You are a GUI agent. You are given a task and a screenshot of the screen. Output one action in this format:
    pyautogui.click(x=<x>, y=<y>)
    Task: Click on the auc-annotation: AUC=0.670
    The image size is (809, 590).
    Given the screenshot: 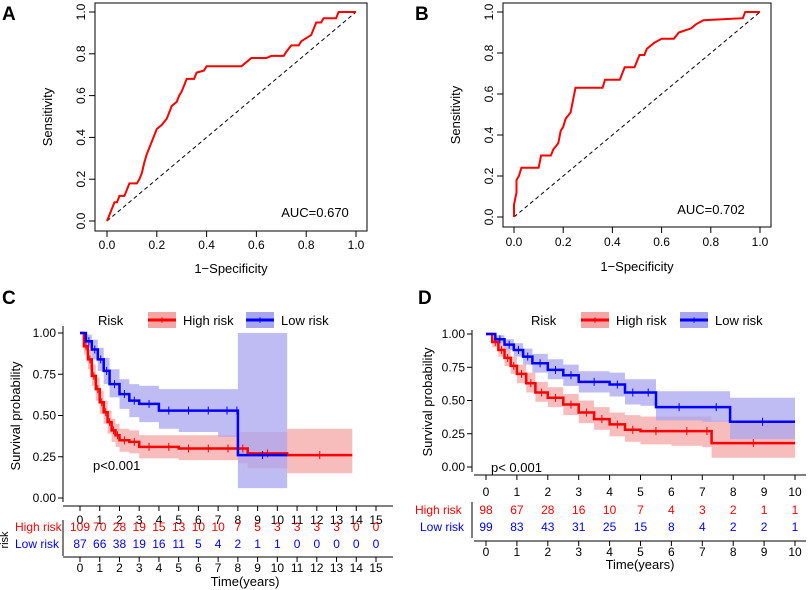 What is the action you would take?
    pyautogui.click(x=315, y=212)
    